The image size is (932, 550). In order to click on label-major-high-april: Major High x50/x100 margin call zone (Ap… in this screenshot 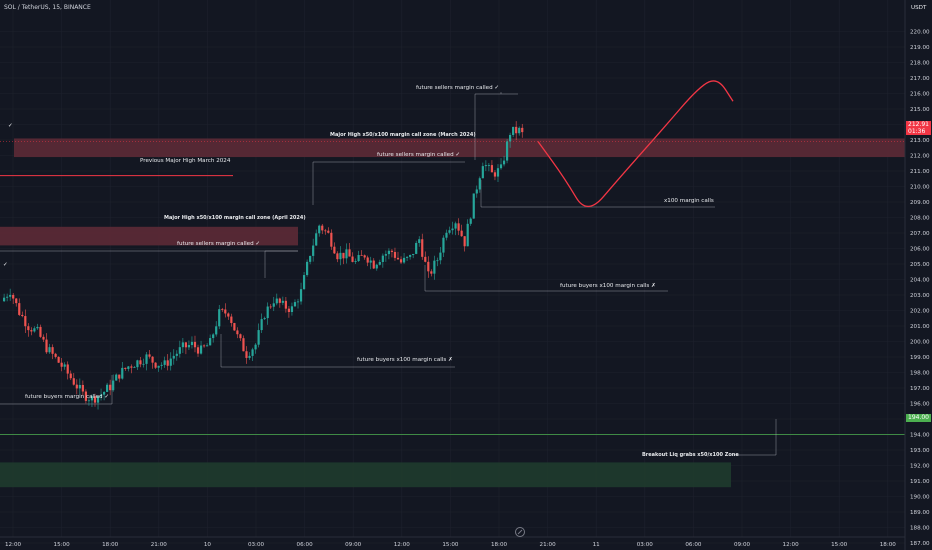, I will do `click(235, 218)`.